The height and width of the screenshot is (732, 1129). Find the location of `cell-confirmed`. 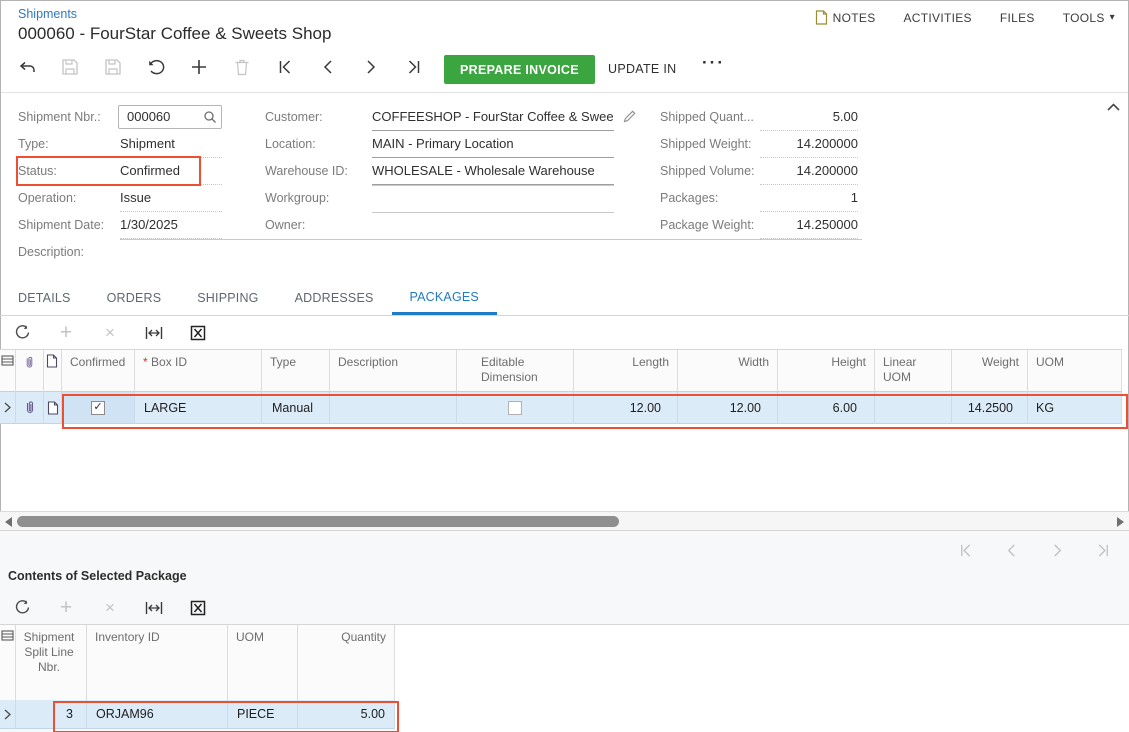

cell-confirmed is located at coordinates (98, 408).